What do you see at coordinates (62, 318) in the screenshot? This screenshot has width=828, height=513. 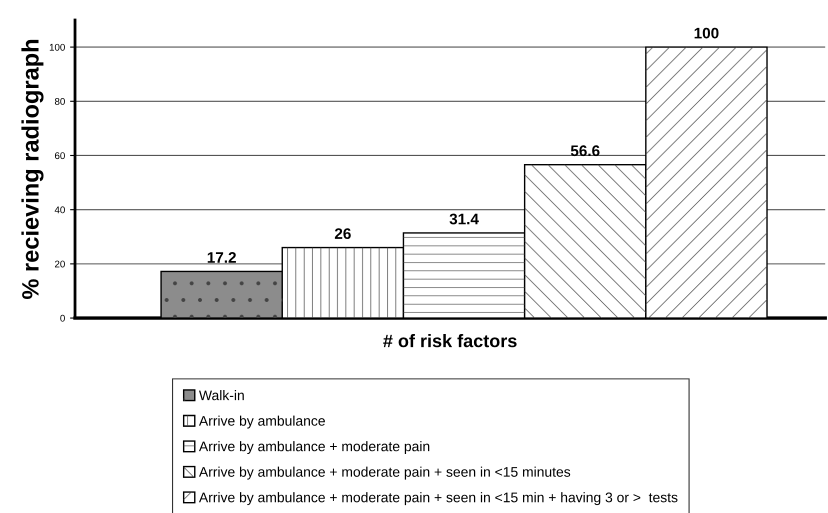 I see `y-tick-label: 0` at bounding box center [62, 318].